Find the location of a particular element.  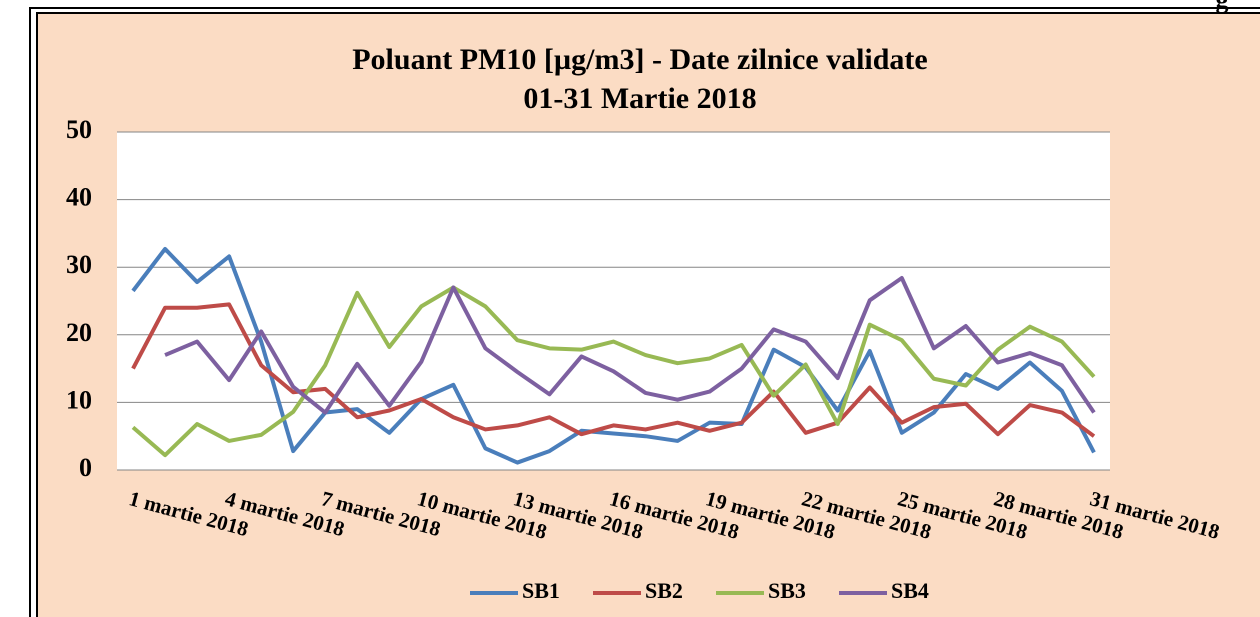

y-tick-label: 10 is located at coordinates (79, 399).